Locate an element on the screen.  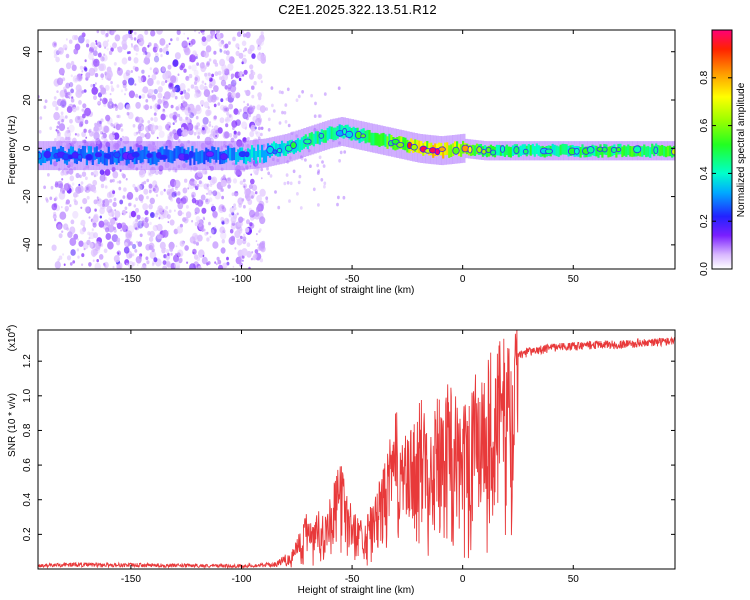
snr-x-tick-label: 0 is located at coordinates (463, 579).